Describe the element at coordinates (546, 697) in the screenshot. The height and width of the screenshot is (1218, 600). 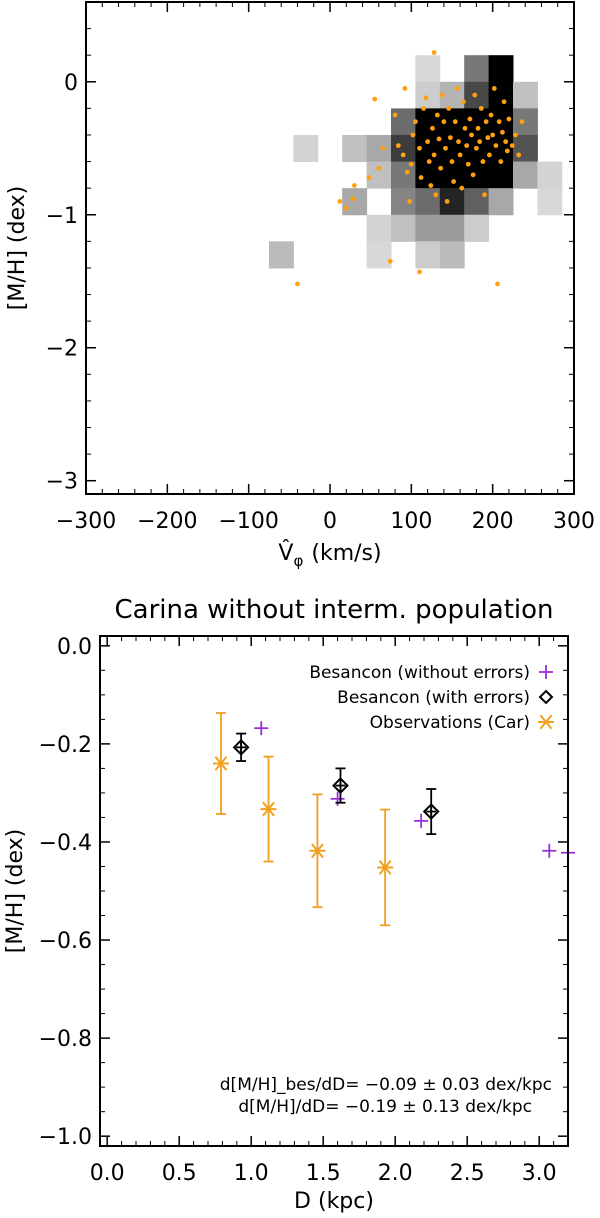
I see `legend-marker-diamond` at that location.